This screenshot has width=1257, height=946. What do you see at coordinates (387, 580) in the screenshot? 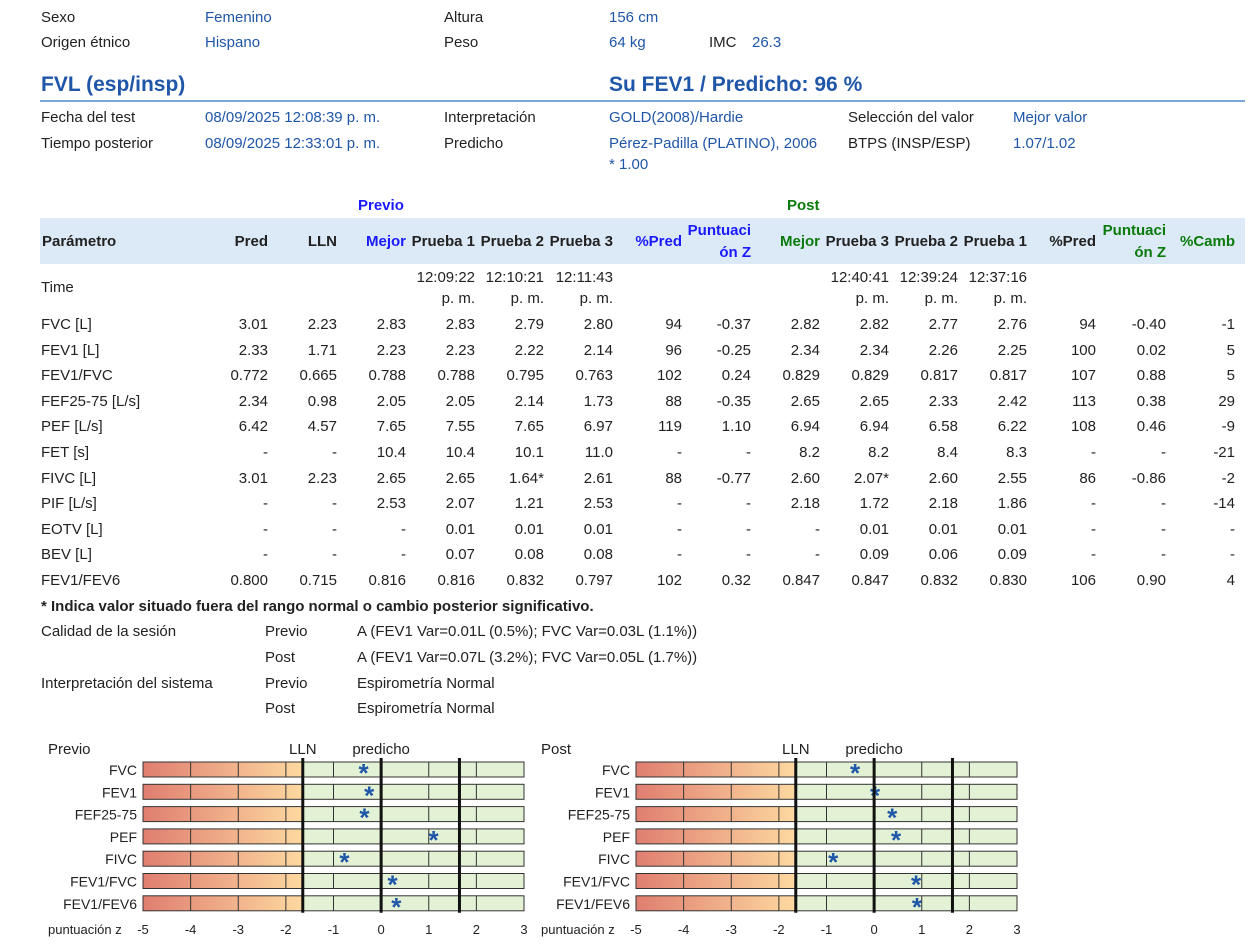
I see `table-cell: 0.816` at bounding box center [387, 580].